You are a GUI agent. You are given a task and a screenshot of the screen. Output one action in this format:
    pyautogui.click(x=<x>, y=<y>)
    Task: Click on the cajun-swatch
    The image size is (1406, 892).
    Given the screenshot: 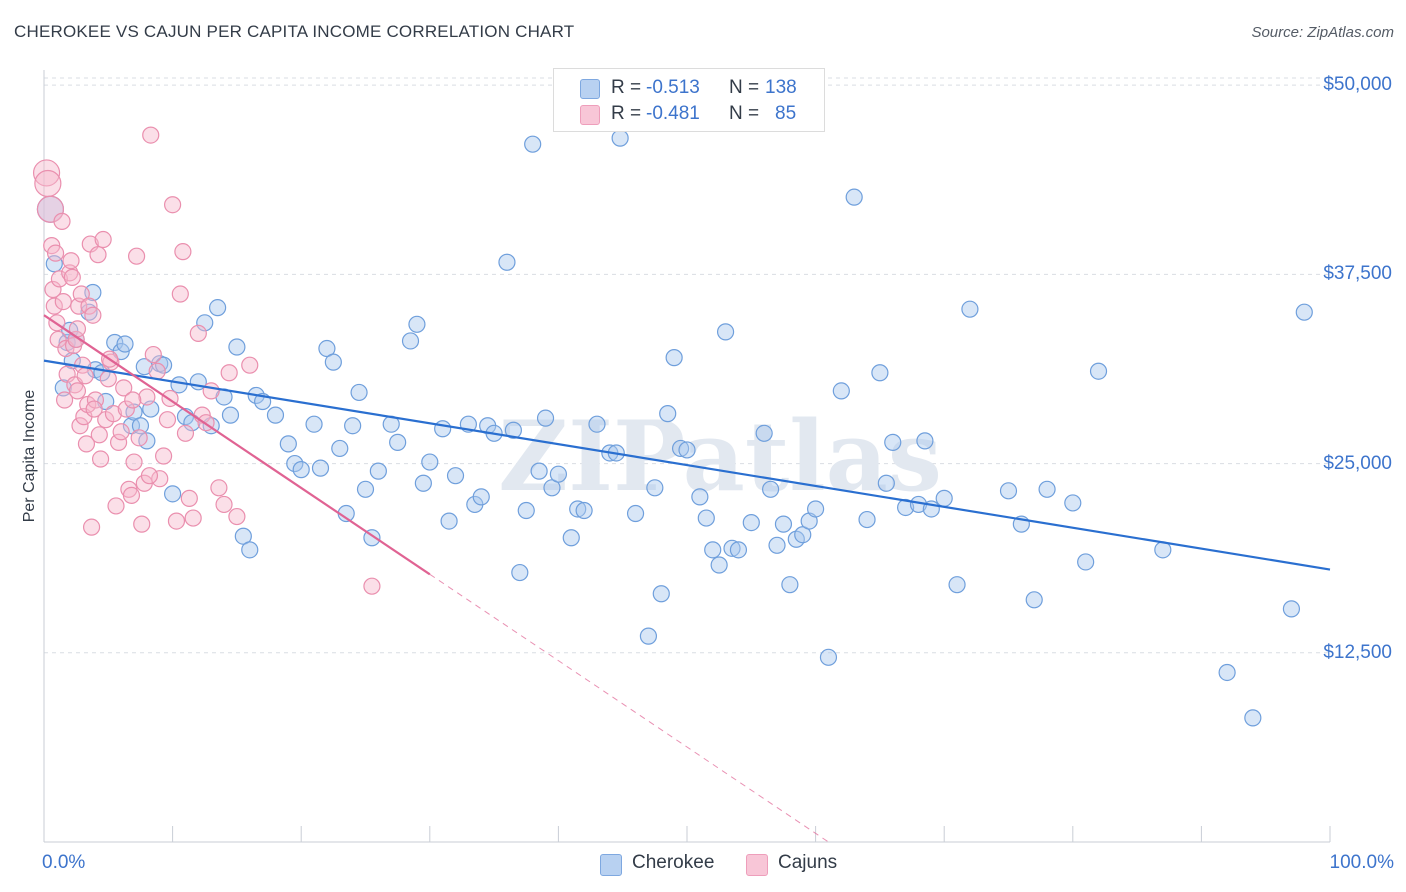 What is the action you would take?
    pyautogui.click(x=590, y=115)
    